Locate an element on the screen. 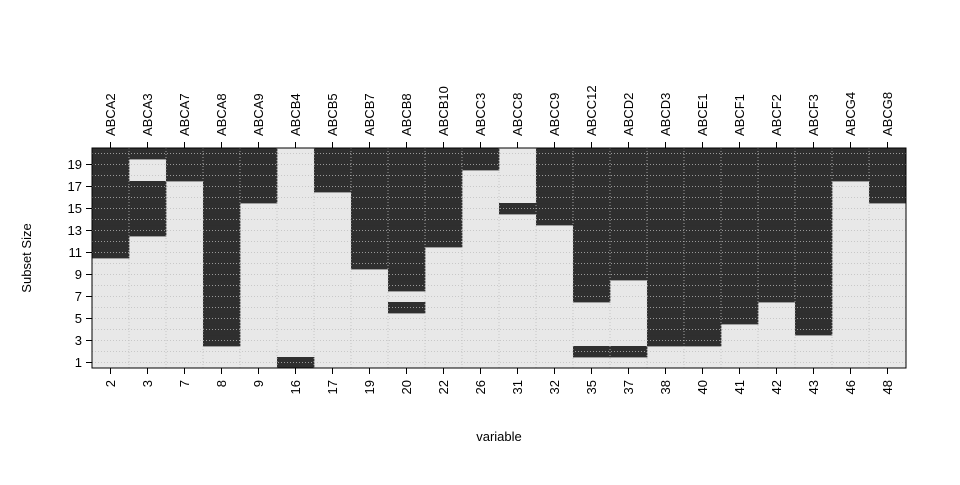 The image size is (960, 485). x-tick-label-top: ABCB5 is located at coordinates (332, 114).